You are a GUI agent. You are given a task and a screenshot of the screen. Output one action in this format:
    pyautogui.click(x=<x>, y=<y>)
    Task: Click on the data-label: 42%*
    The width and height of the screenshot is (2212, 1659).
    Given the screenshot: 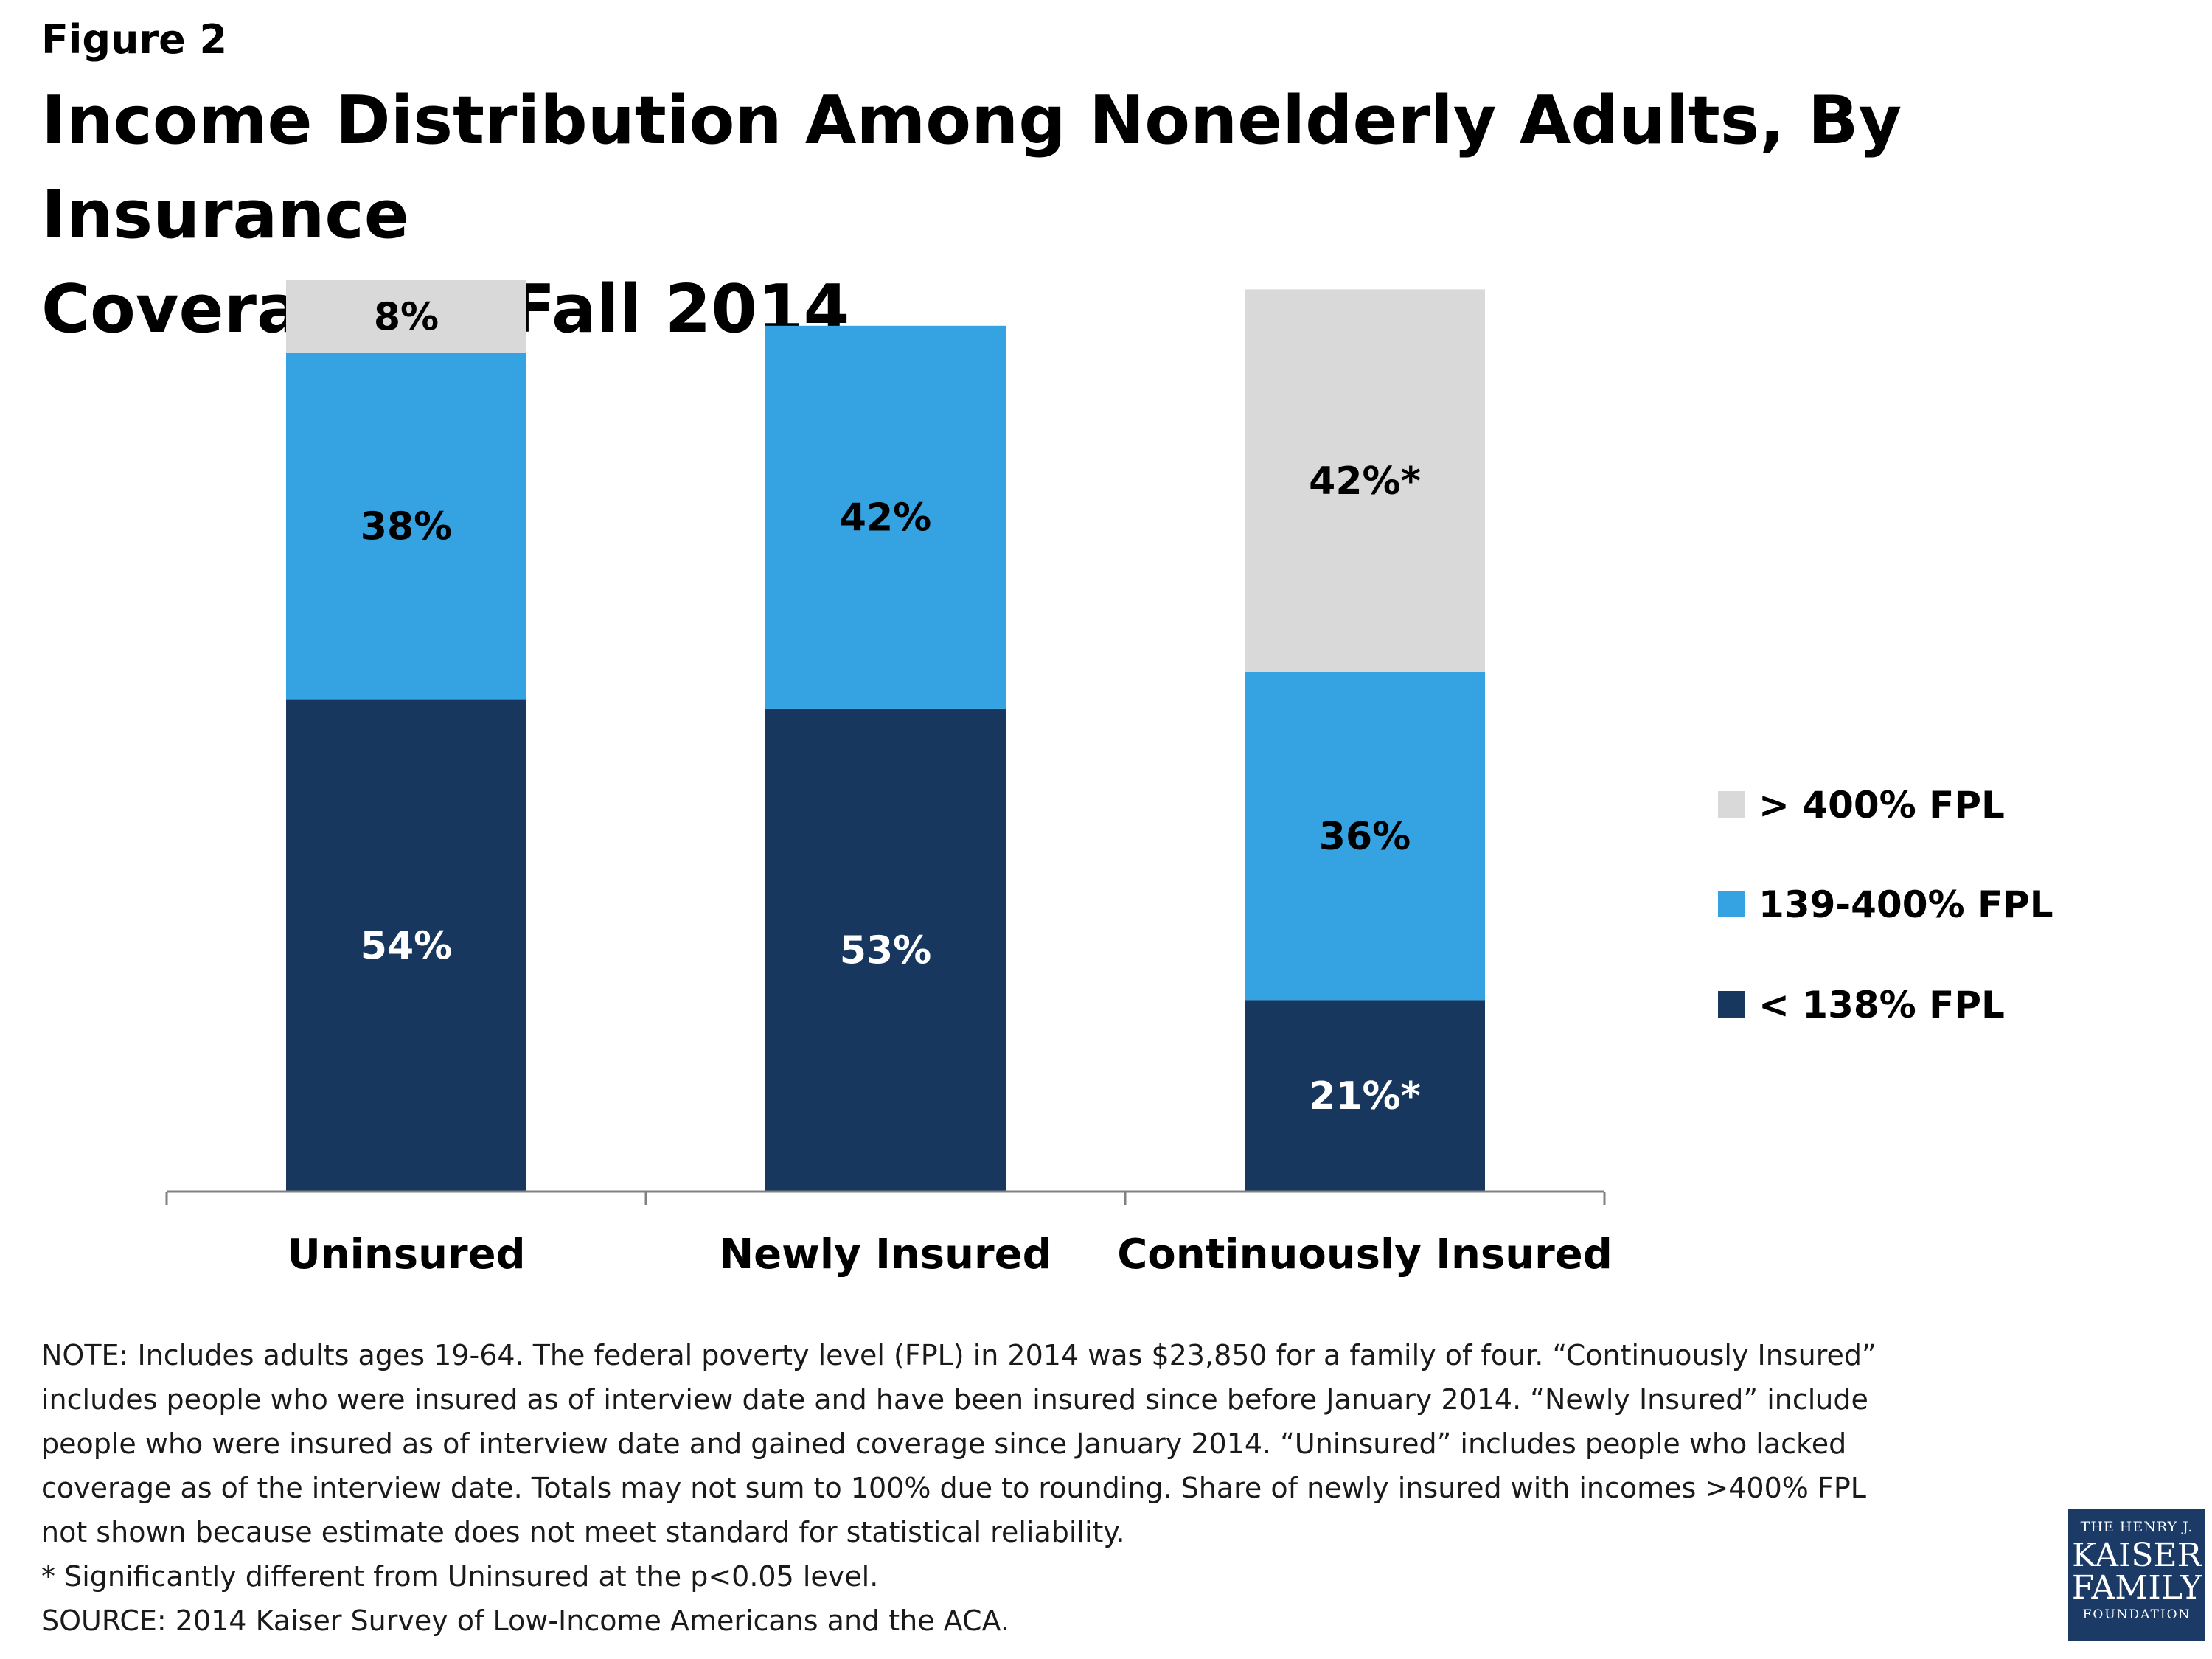 What is the action you would take?
    pyautogui.click(x=1365, y=481)
    